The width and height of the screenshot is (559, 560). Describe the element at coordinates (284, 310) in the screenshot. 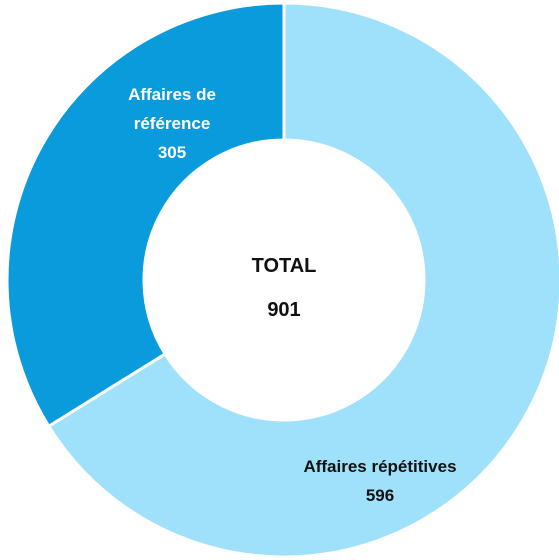

I see `center-value: 901` at that location.